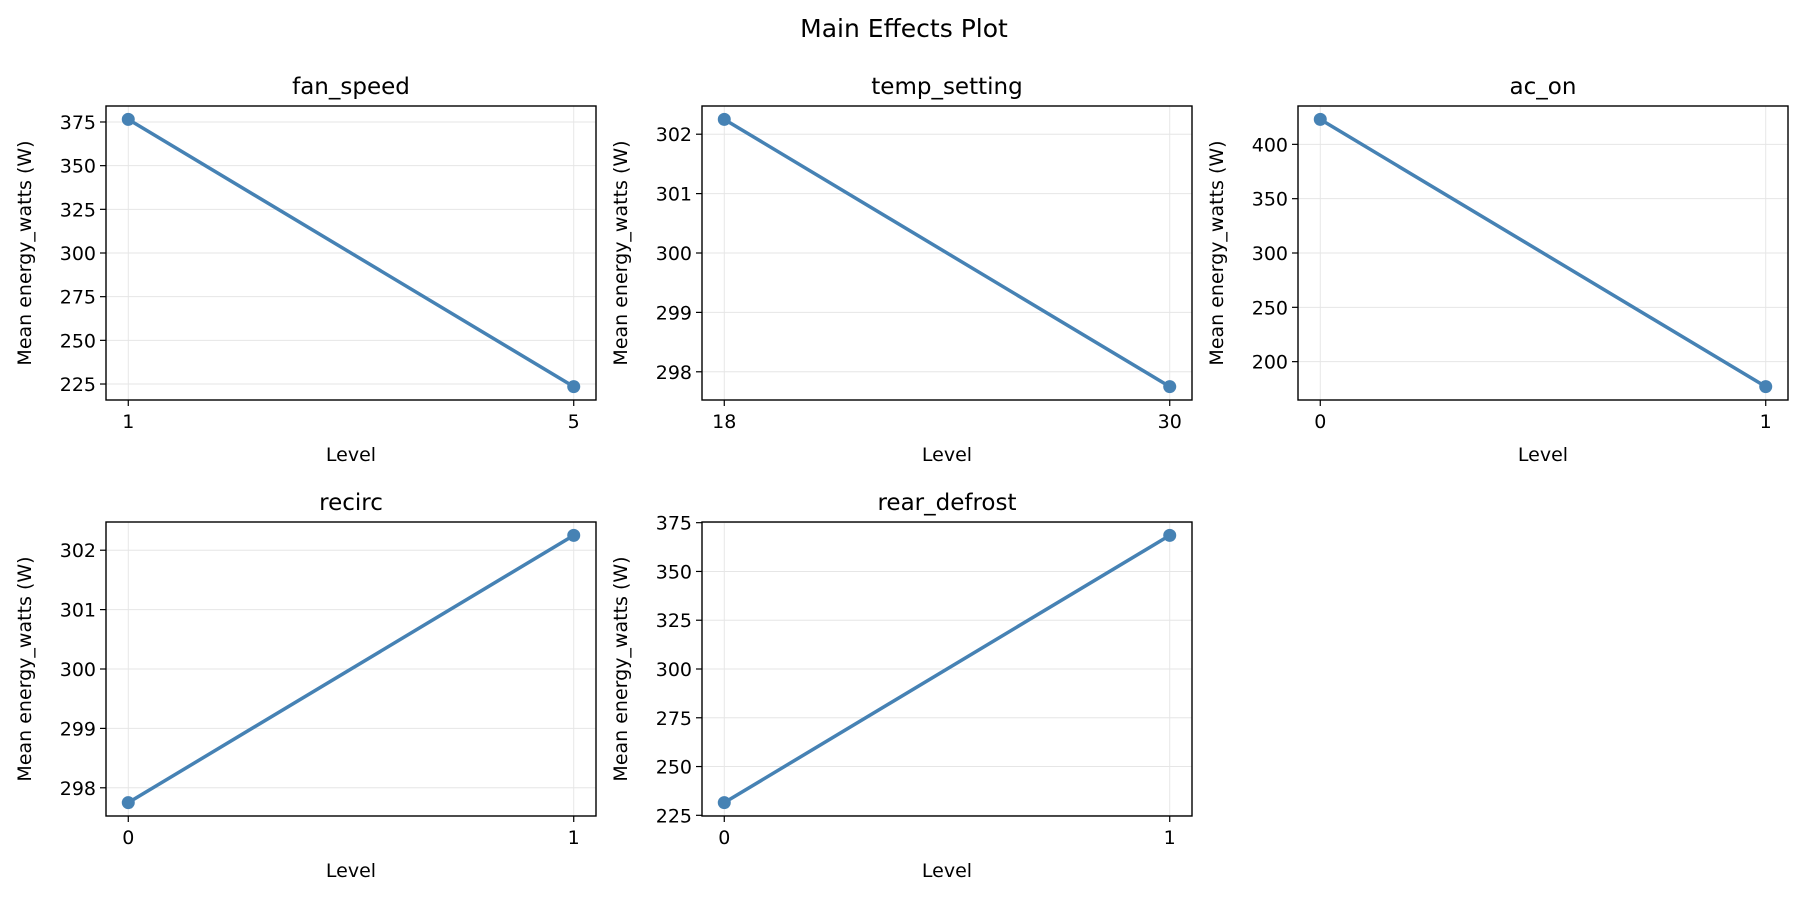  I want to click on panel-title: fan_speed, so click(351, 87).